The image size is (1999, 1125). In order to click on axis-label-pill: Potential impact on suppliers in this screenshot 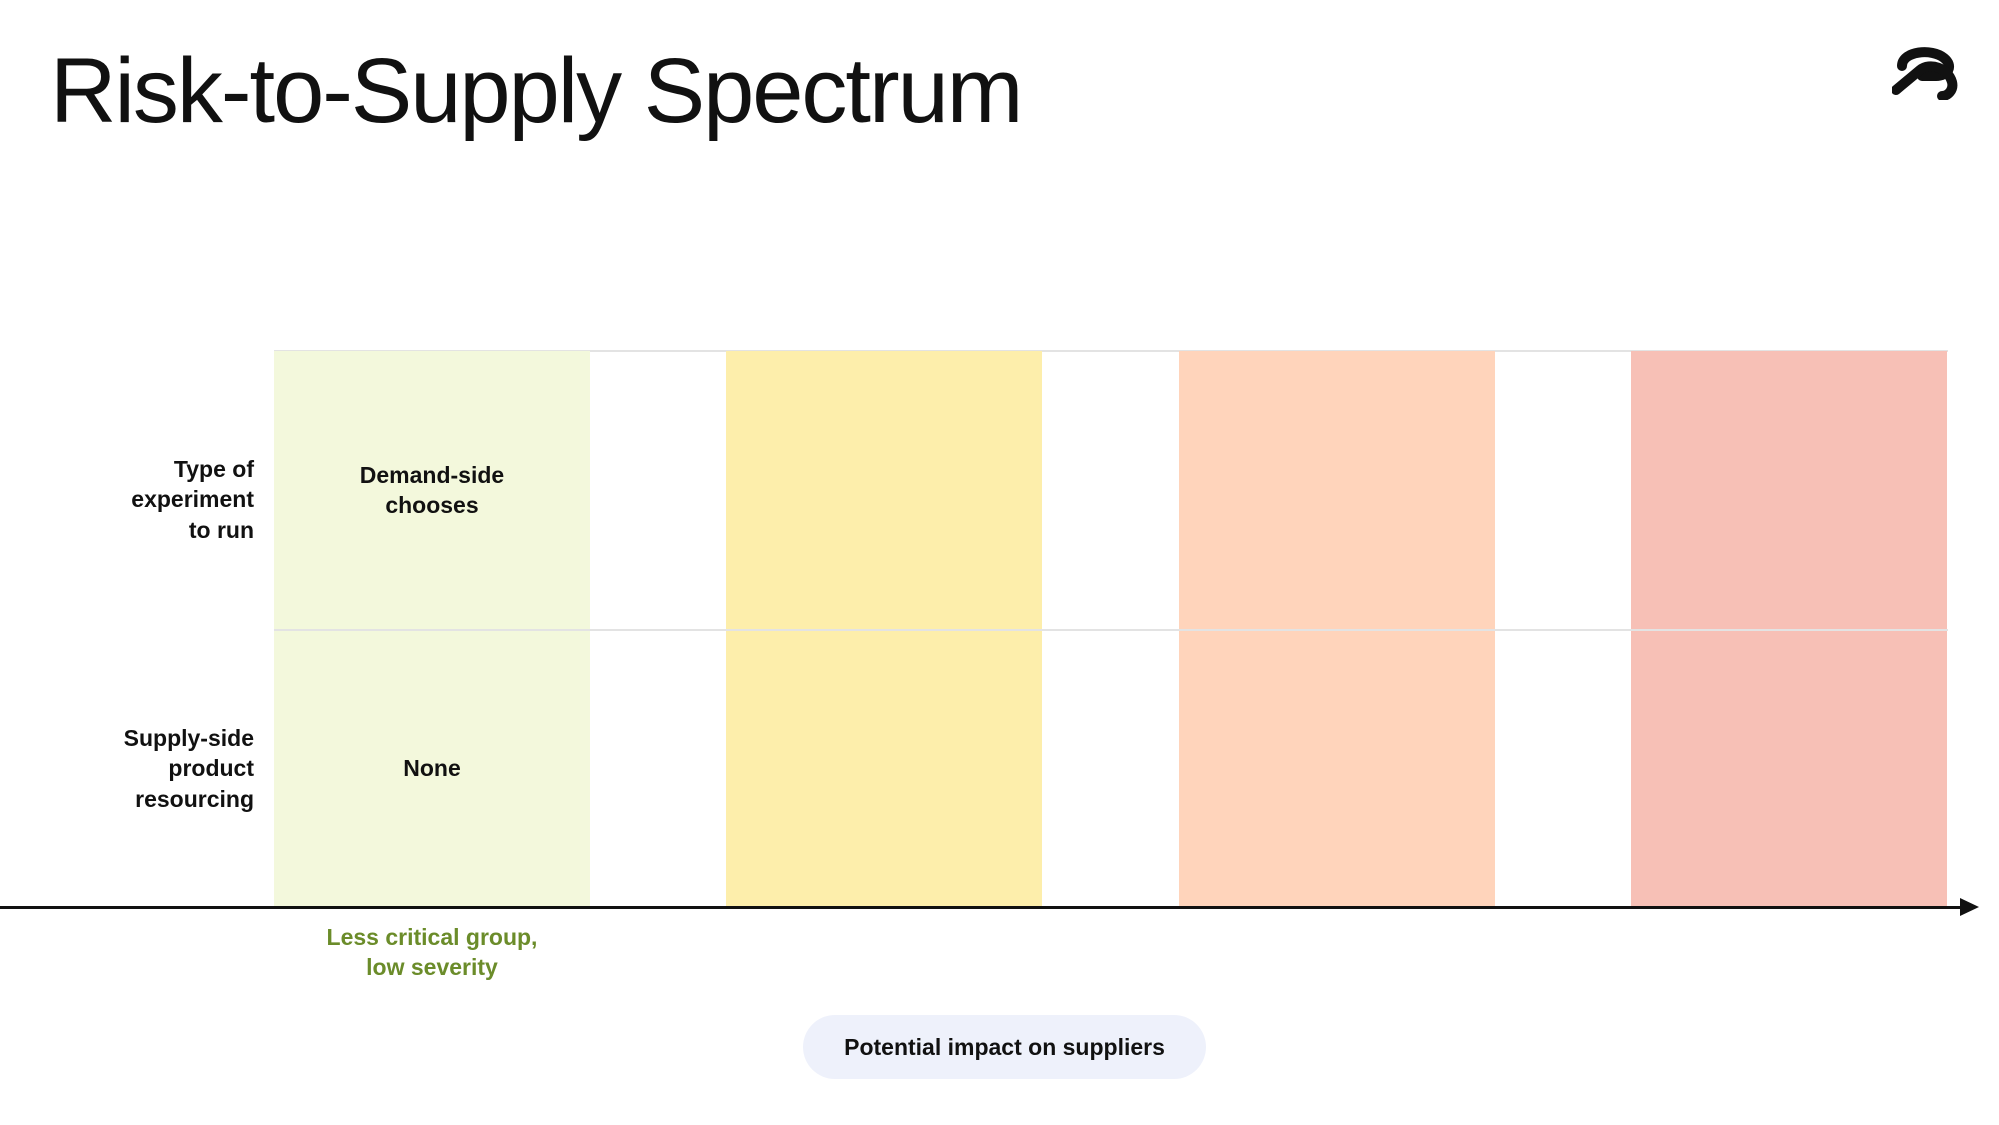, I will do `click(1004, 1047)`.